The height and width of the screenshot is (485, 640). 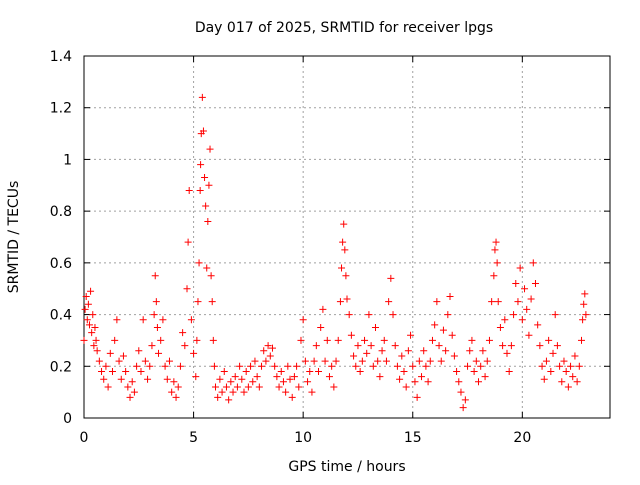 What do you see at coordinates (522, 438) in the screenshot?
I see `x-tick-label: 20` at bounding box center [522, 438].